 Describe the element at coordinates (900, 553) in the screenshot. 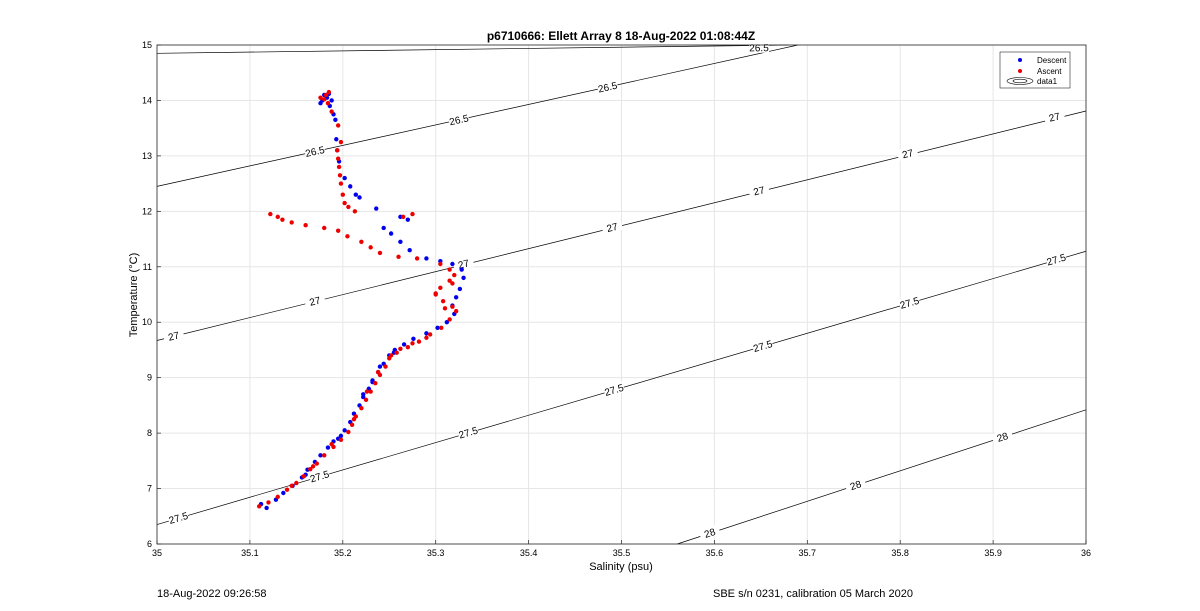

I see `x-tick-label: 35.8` at that location.